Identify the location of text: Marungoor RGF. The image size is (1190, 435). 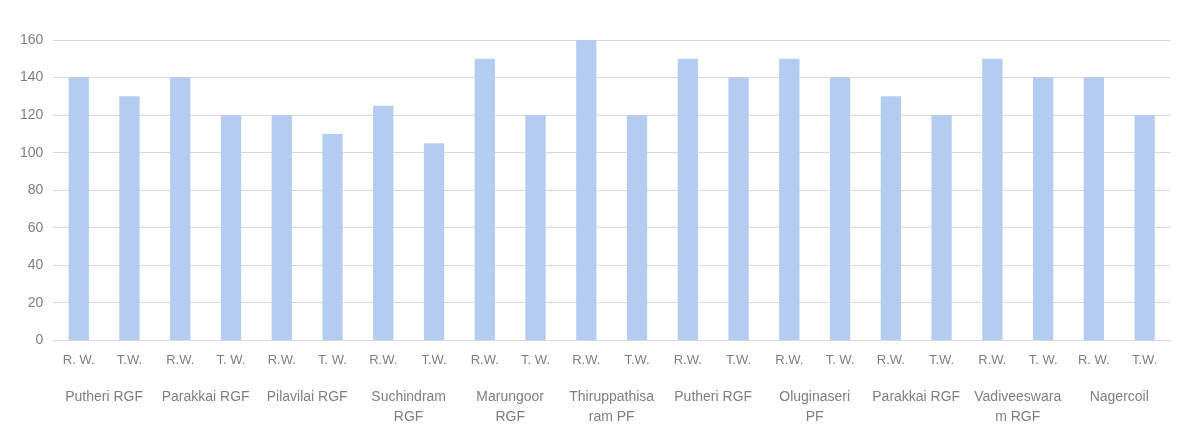
(510, 405).